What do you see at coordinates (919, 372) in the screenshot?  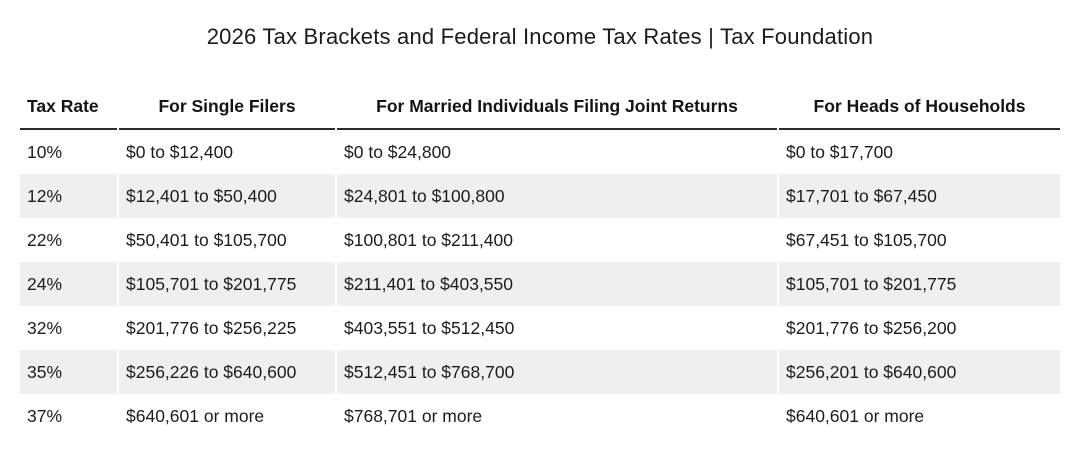 I see `bracket-range-cell: $256,201 to $640,600` at bounding box center [919, 372].